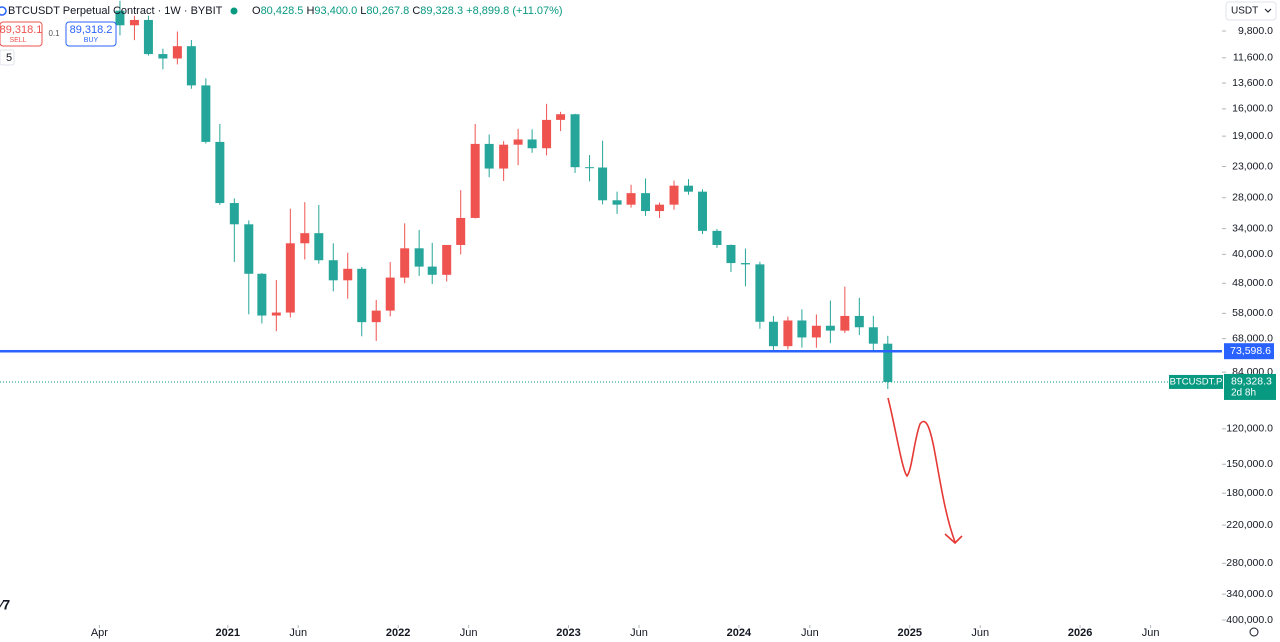 The image size is (1280, 642). Describe the element at coordinates (1249, 493) in the screenshot. I see `y-tick-label: 180,000.0` at that location.